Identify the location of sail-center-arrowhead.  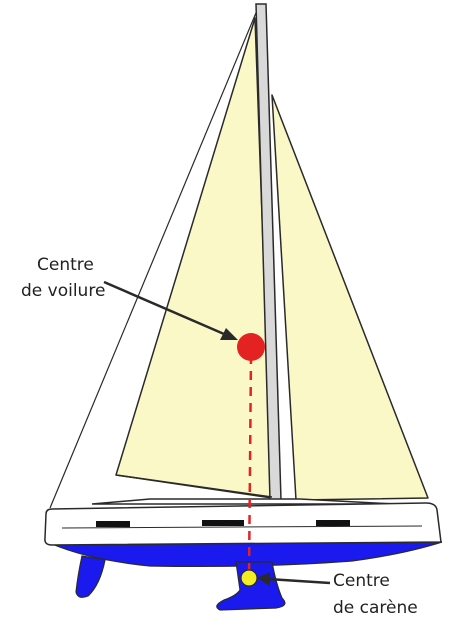
(229, 334).